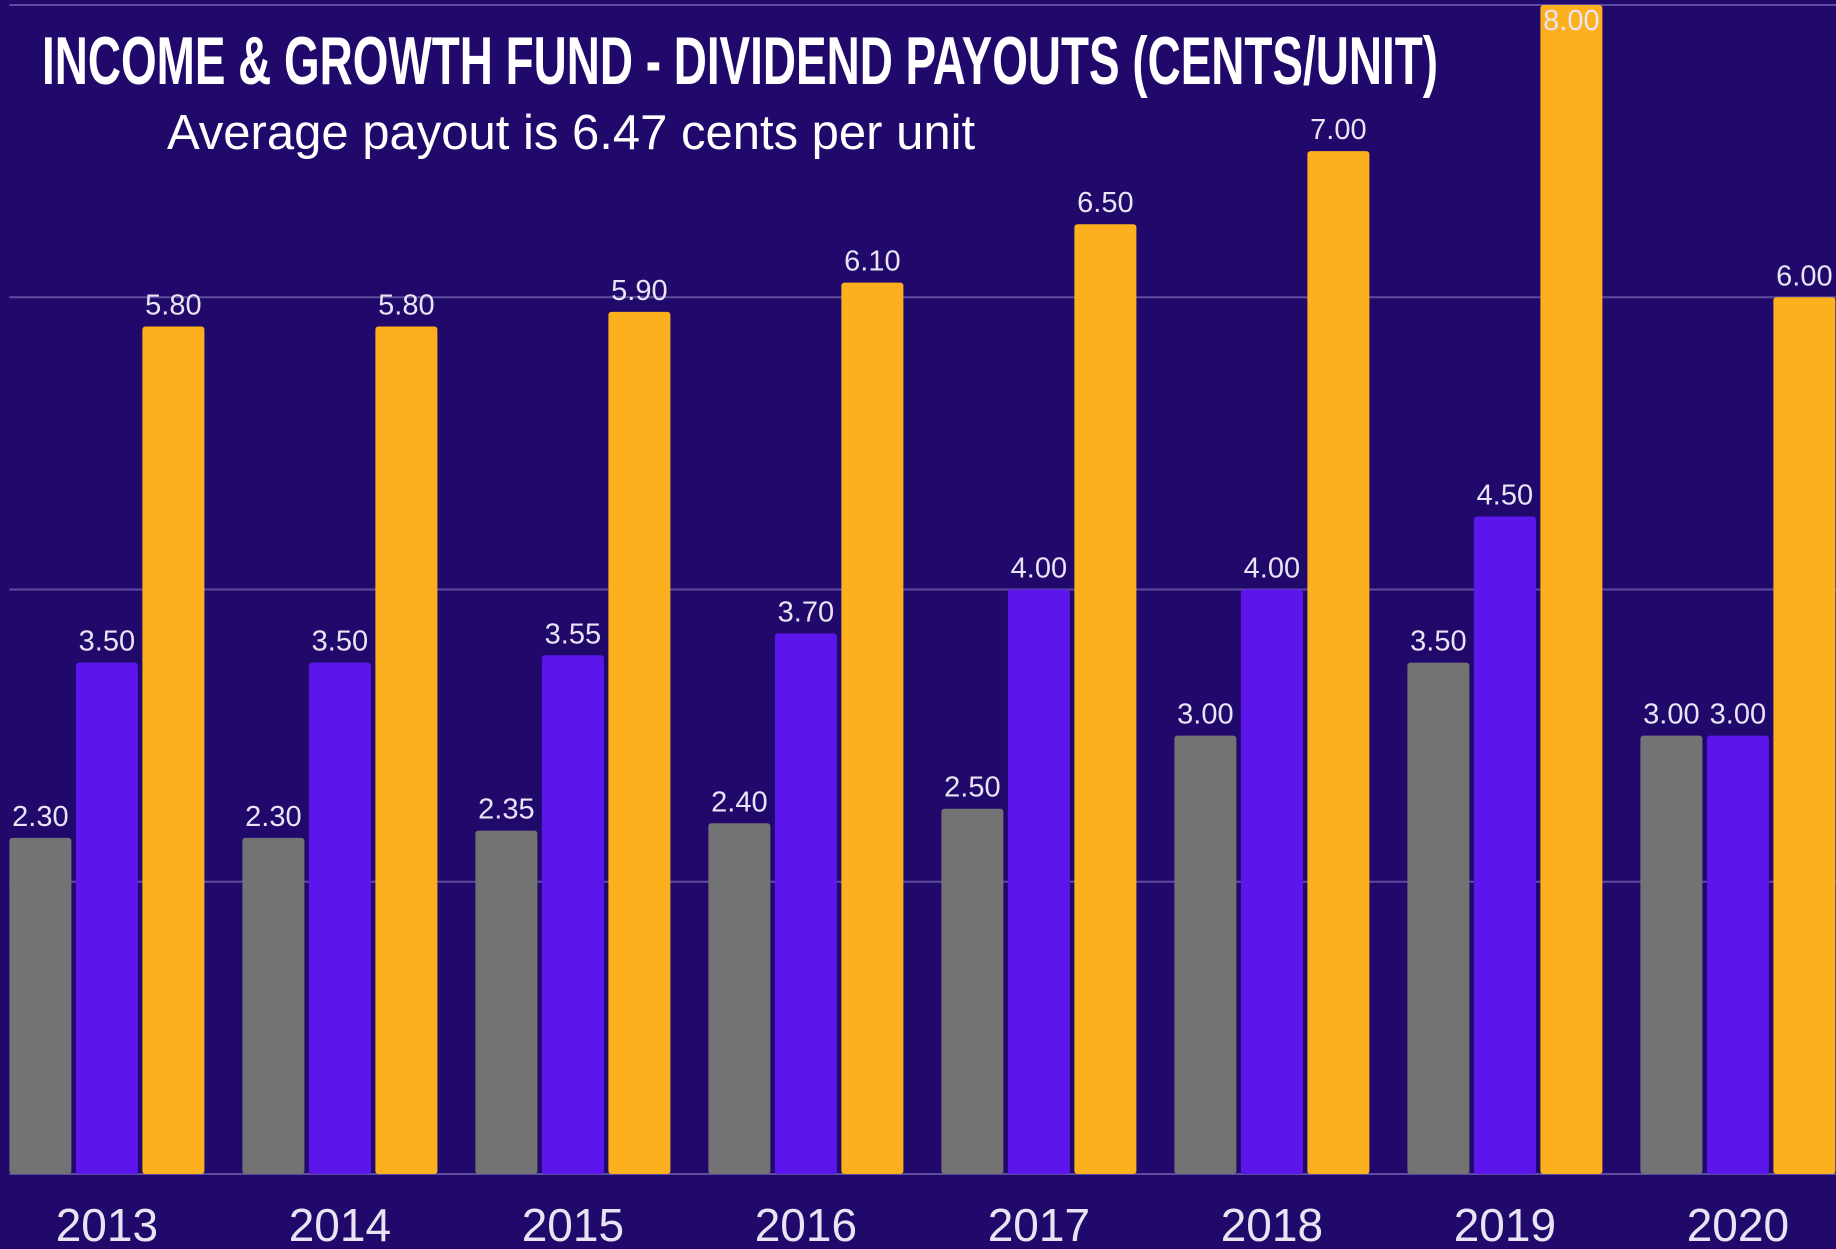 This screenshot has height=1249, width=1836. Describe the element at coordinates (739, 802) in the screenshot. I see `value-label: 2.40` at that location.